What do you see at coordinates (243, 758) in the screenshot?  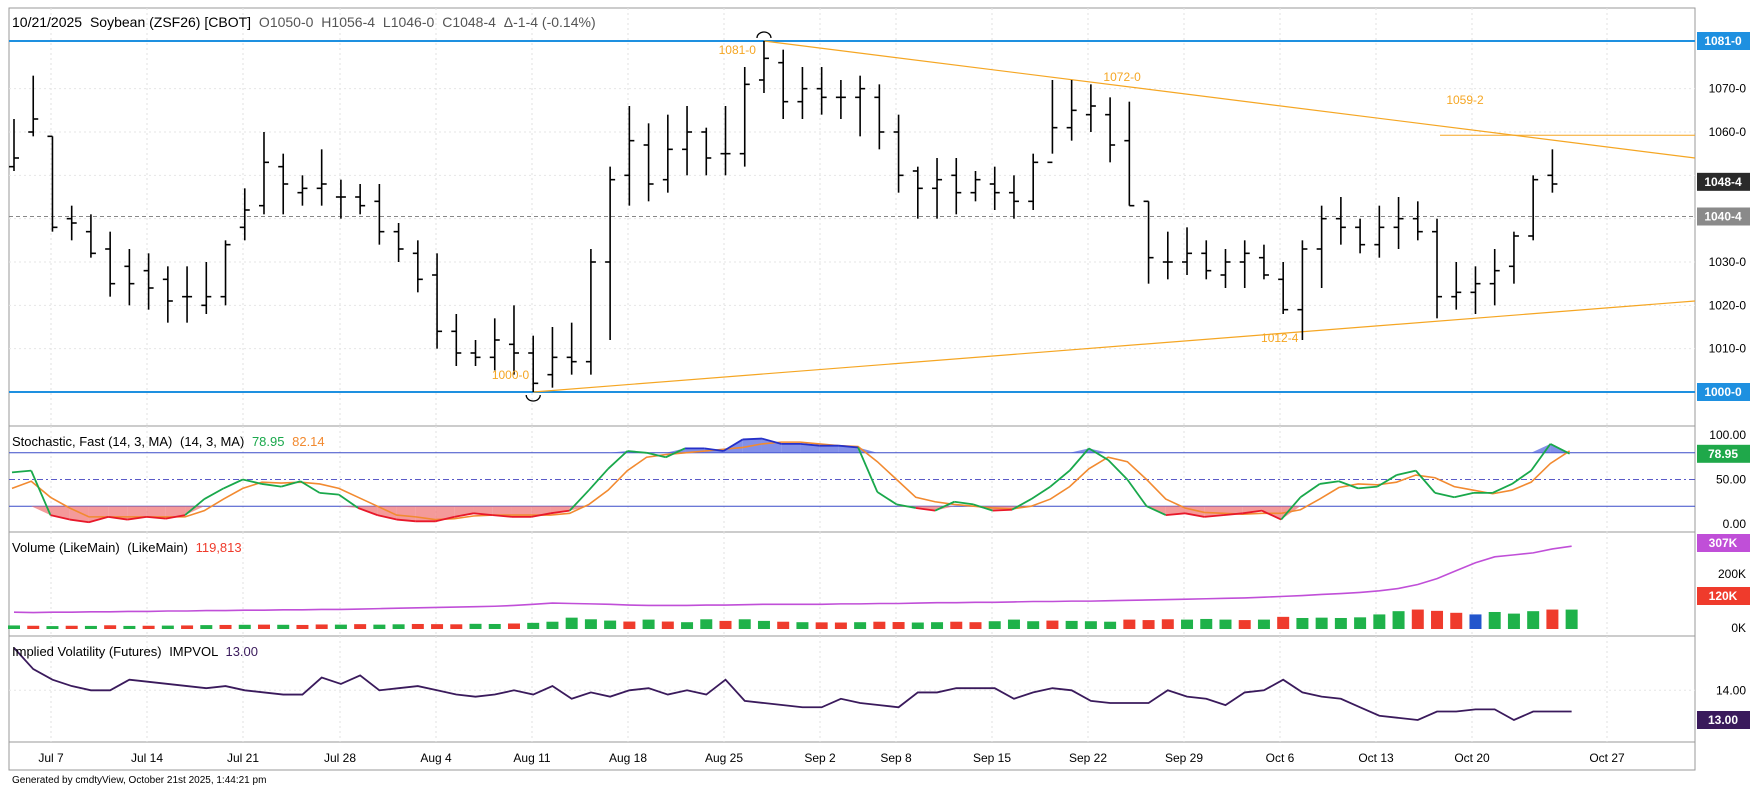 I see `x-tick-label: Jul 21` at bounding box center [243, 758].